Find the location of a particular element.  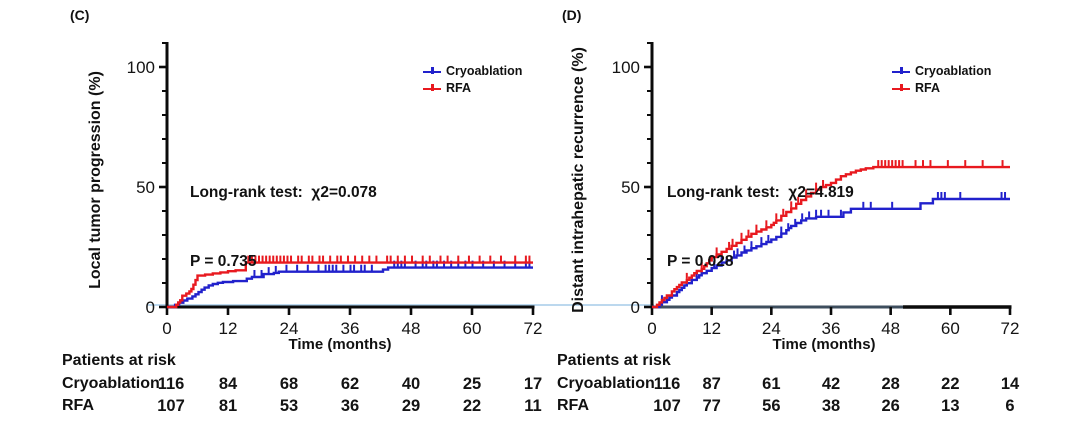

risk-table-numbers: 116 87 61 42 28 22 14 107 77 56 38 26 13 6 is located at coordinates (836, 395).